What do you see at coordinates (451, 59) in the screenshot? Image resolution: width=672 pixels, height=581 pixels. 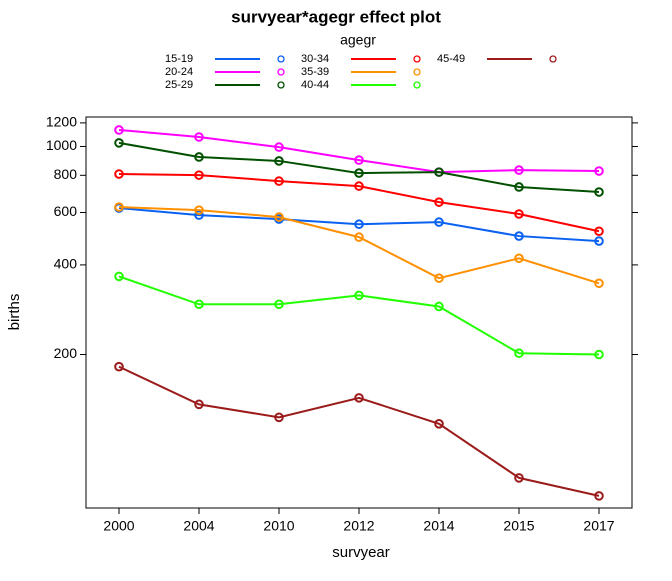 I see `legend-label: 45-49` at bounding box center [451, 59].